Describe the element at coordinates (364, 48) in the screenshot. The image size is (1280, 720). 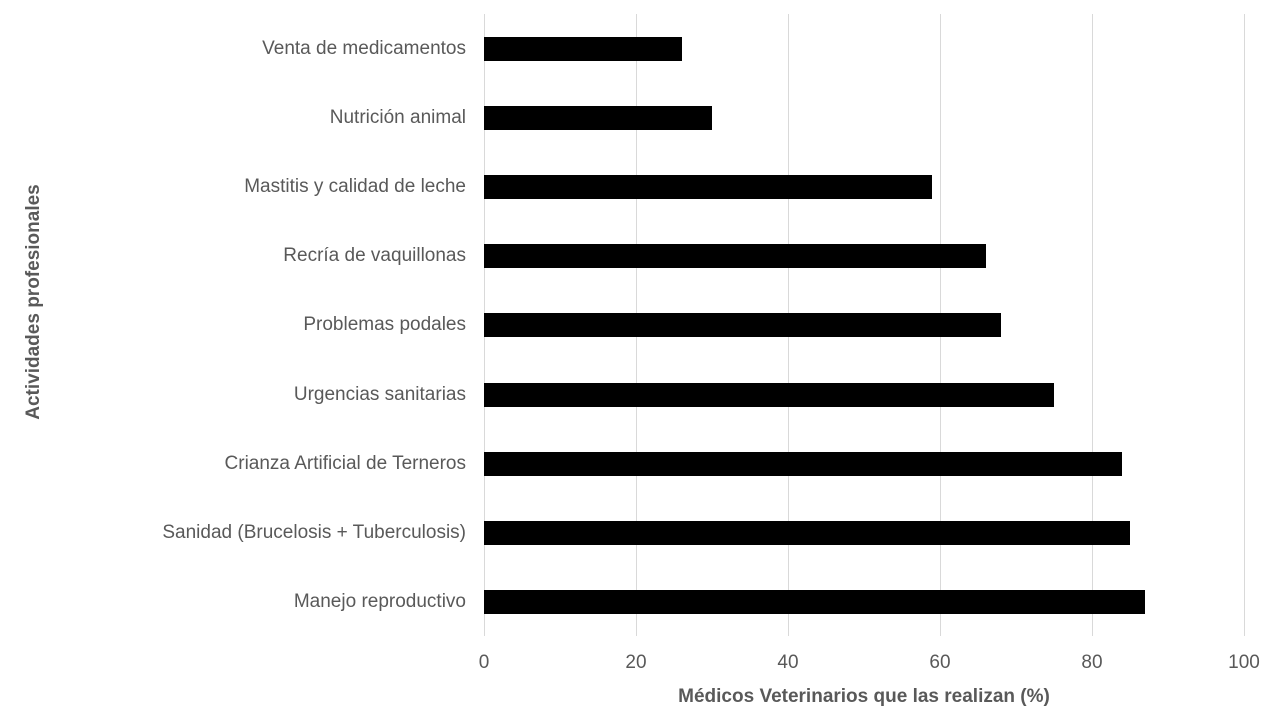
I see `category-label: Venta de medicamentos` at that location.